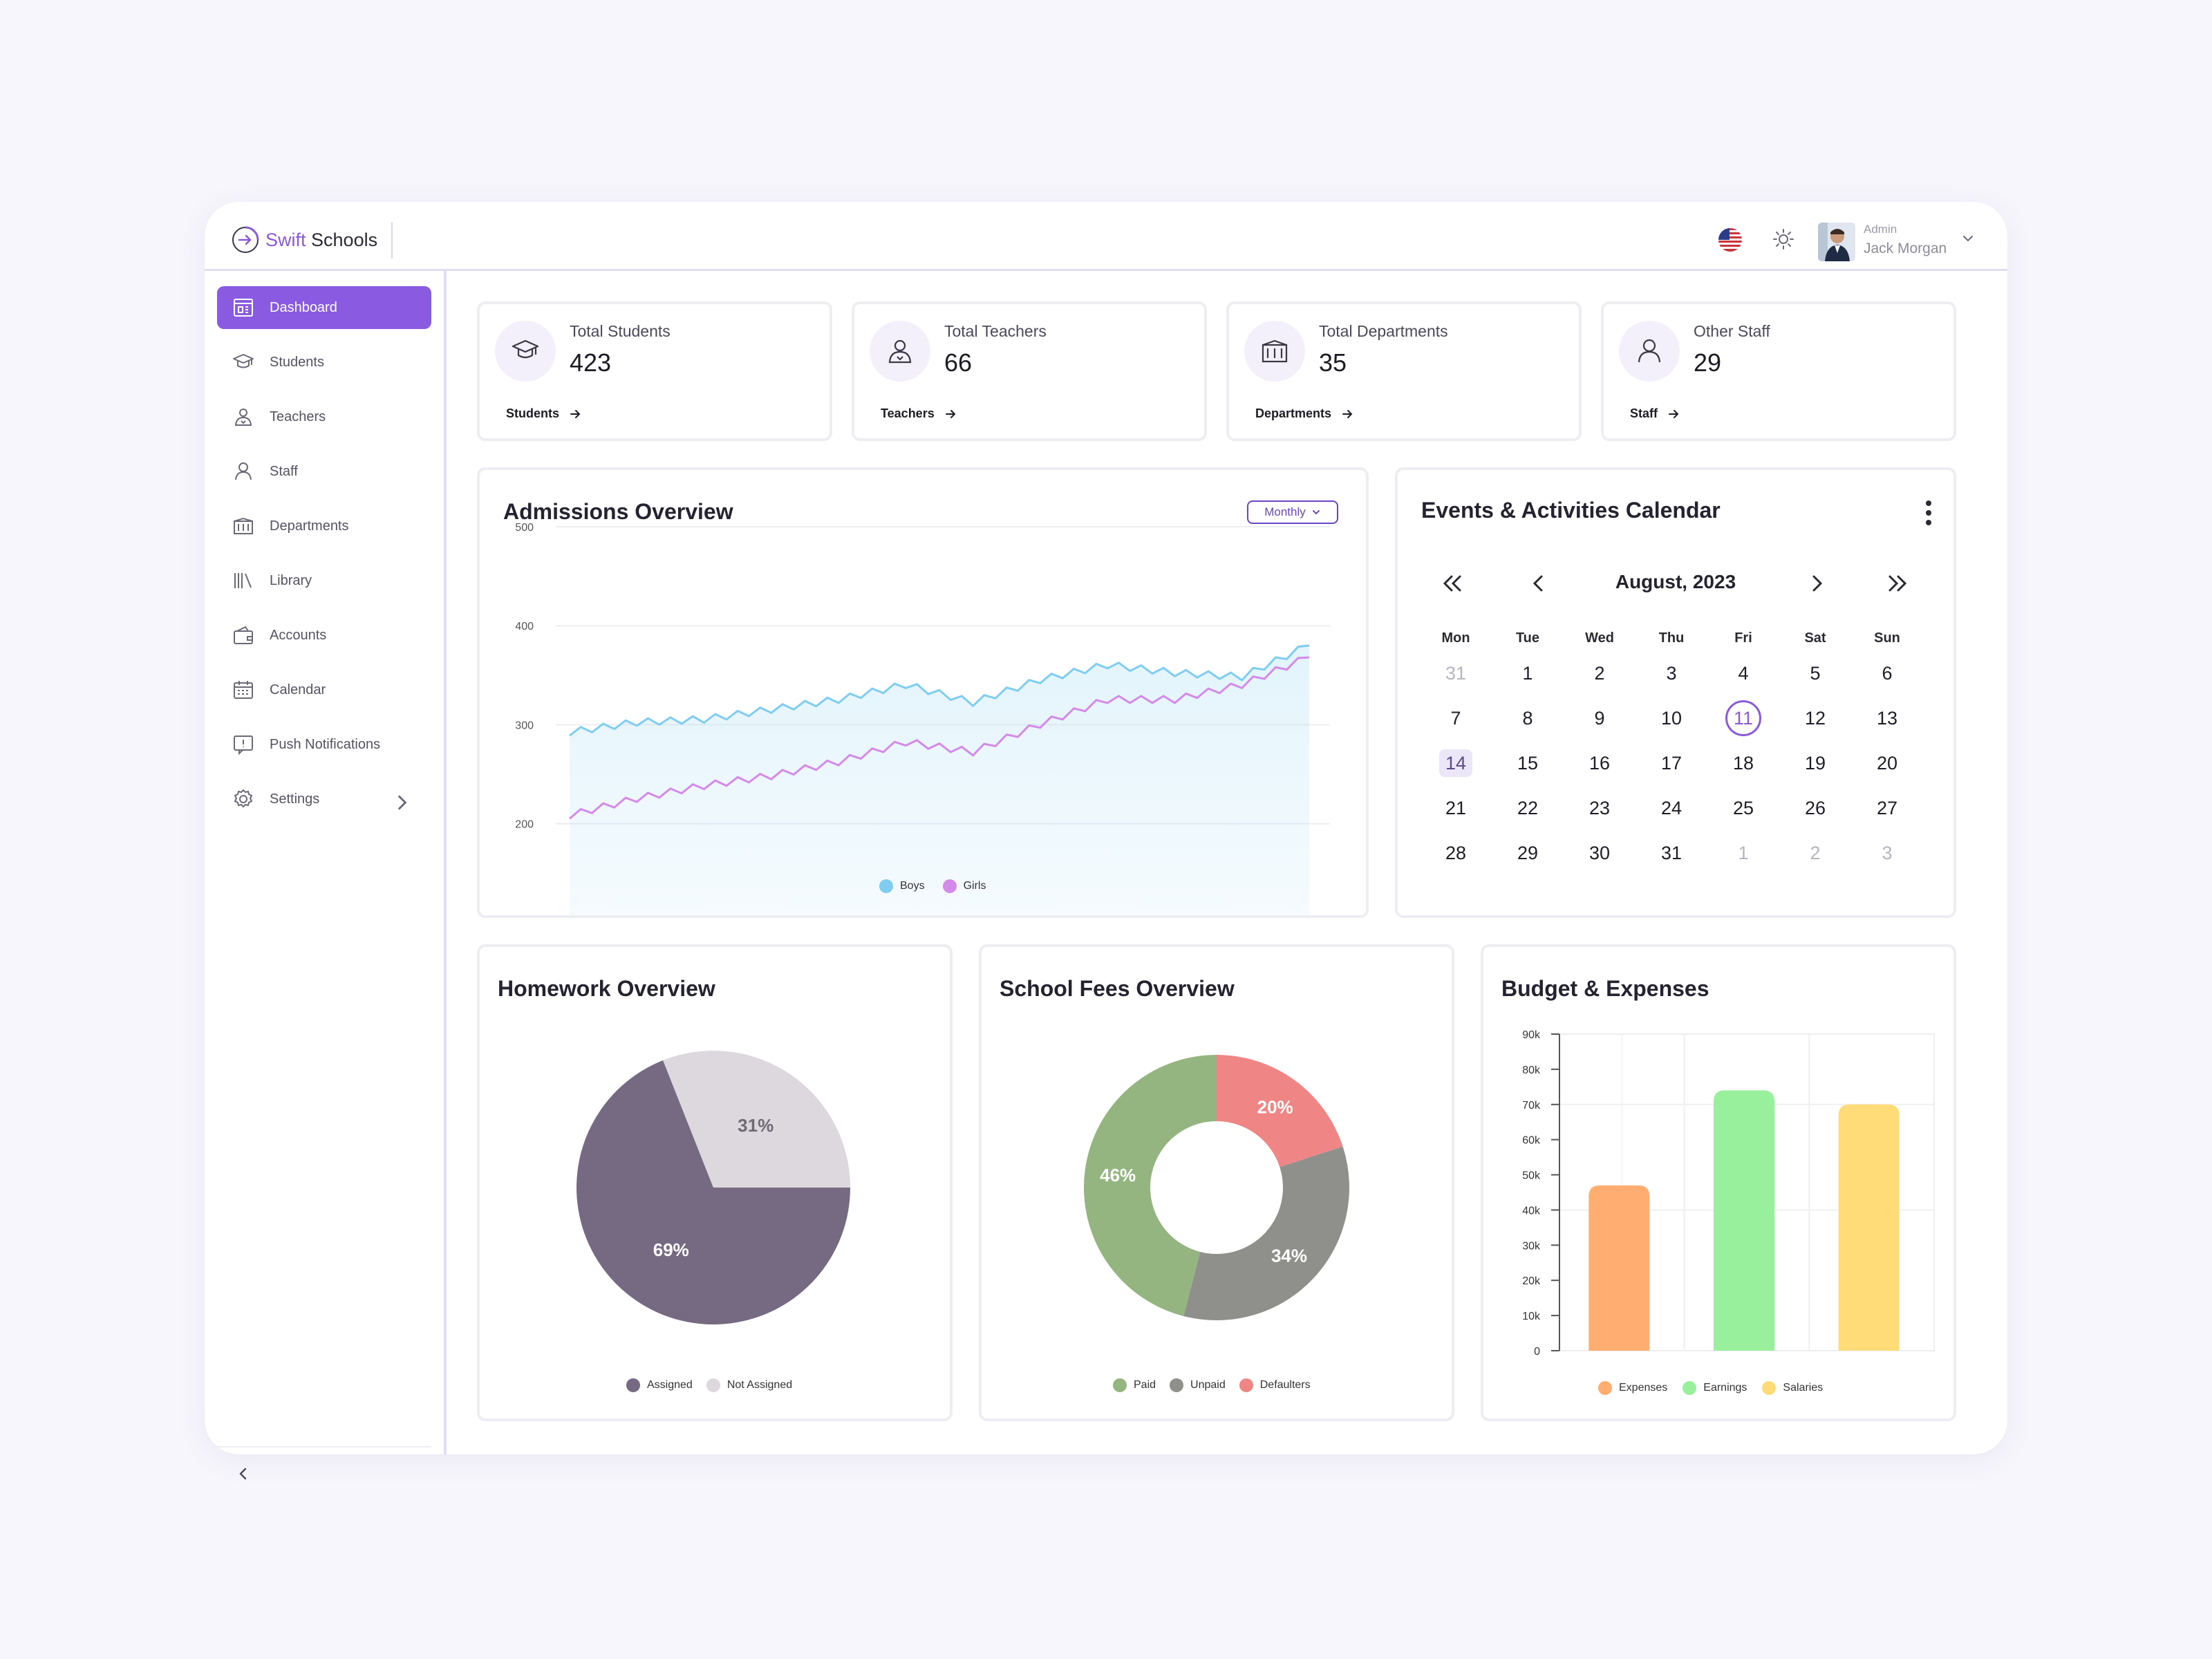 This screenshot has height=1659, width=2212. What do you see at coordinates (1815, 763) in the screenshot?
I see `calendar-date: 19` at bounding box center [1815, 763].